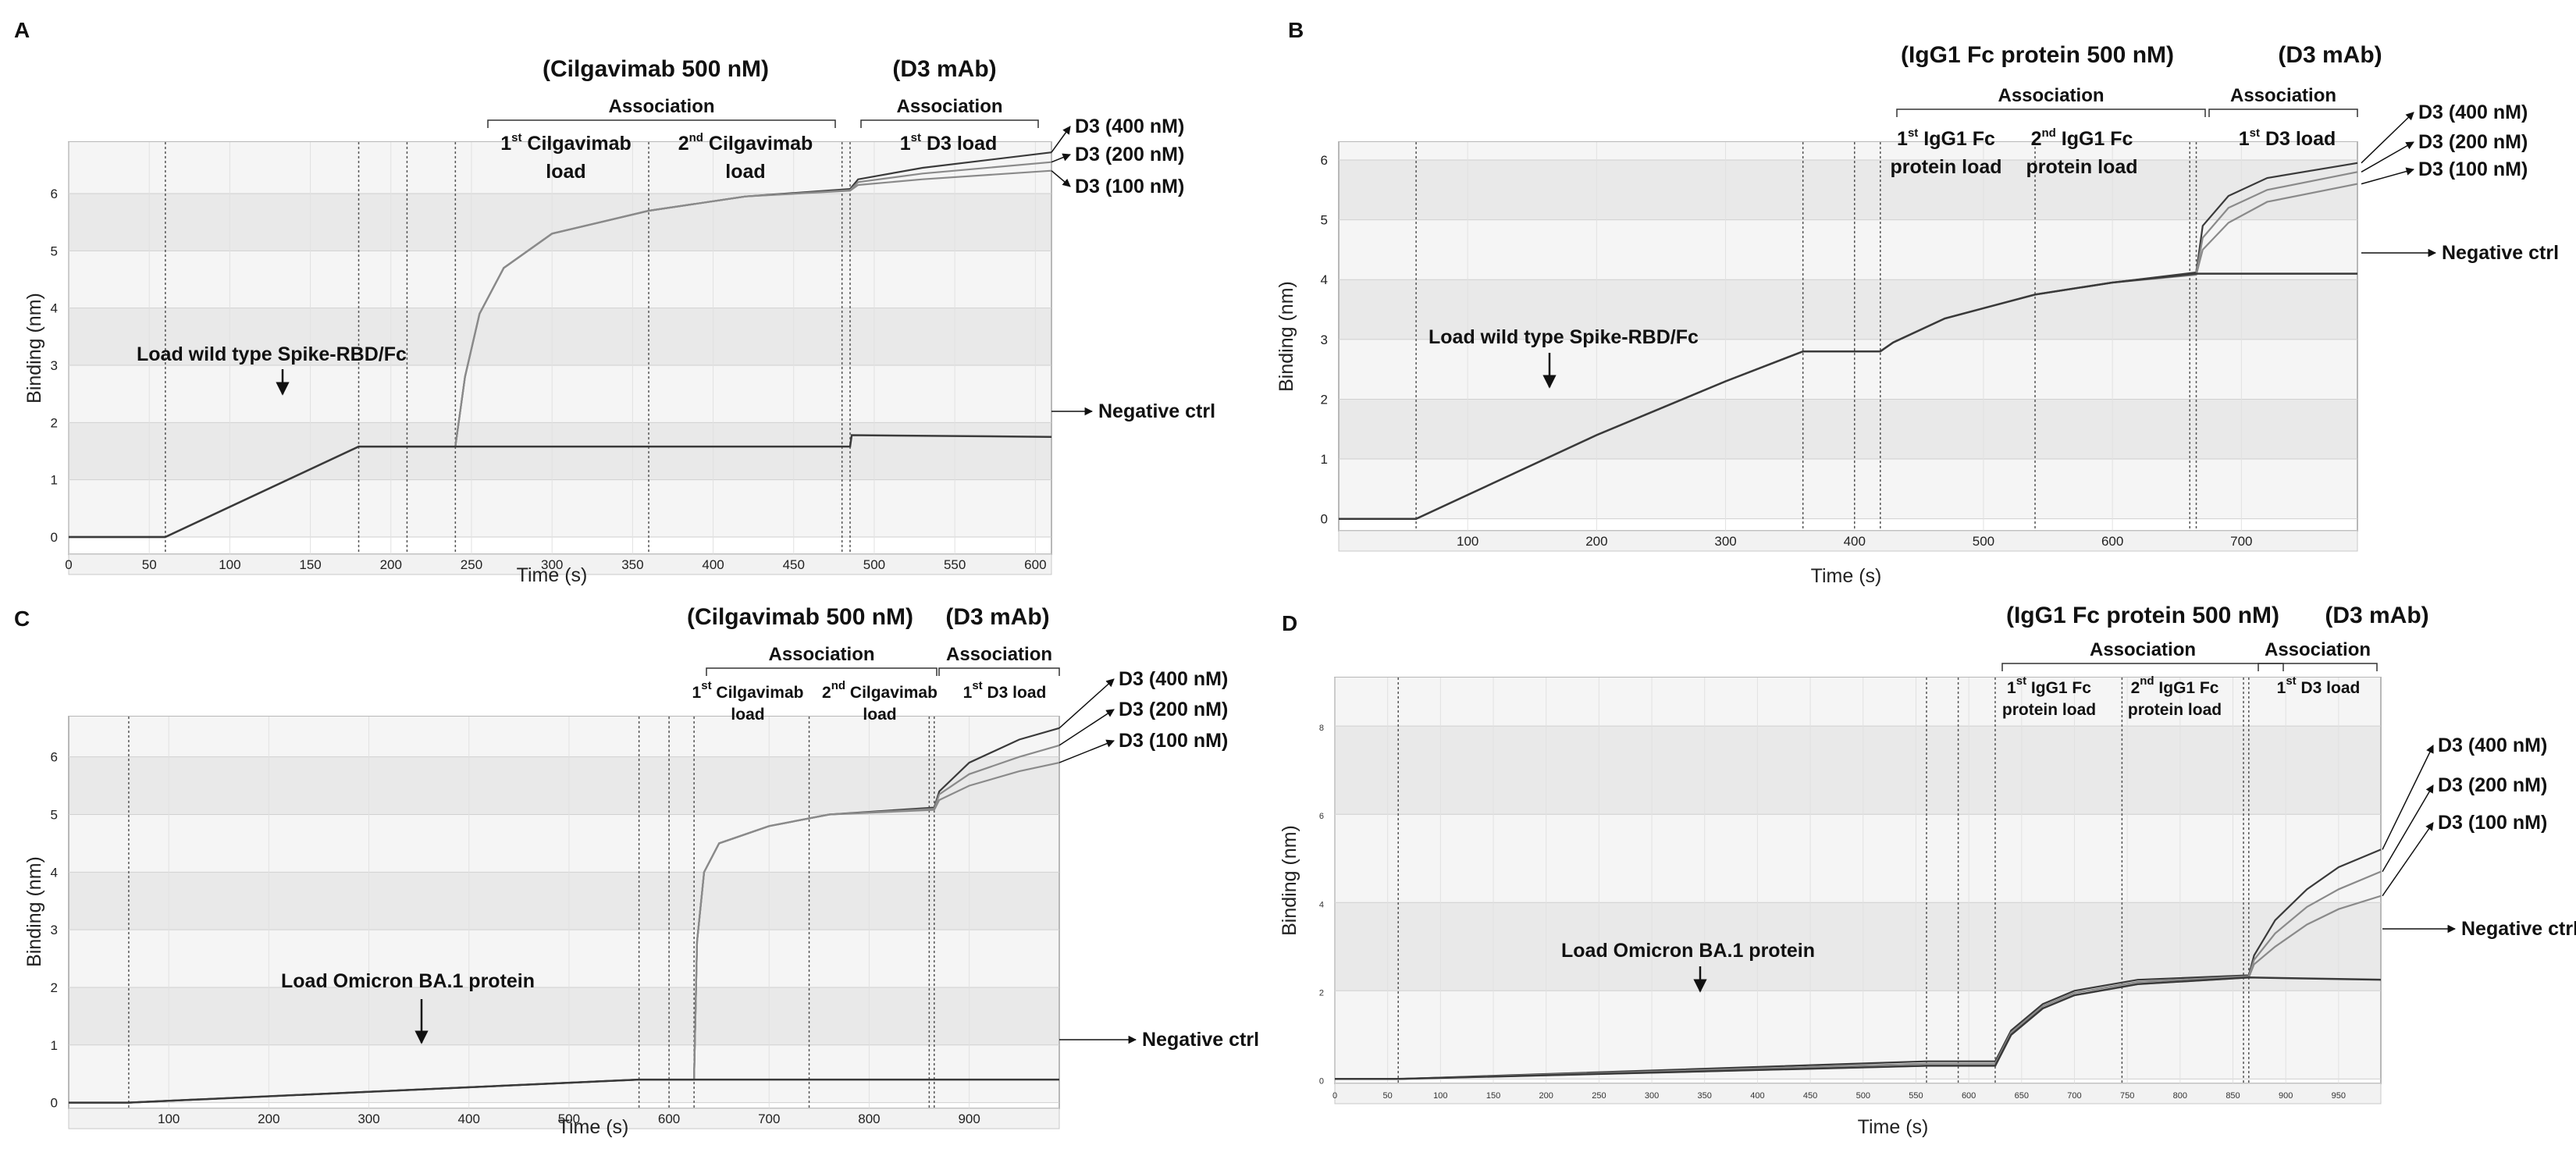 The height and width of the screenshot is (1156, 2576). Describe the element at coordinates (552, 565) in the screenshot. I see `x-tick-label: 300` at that location.